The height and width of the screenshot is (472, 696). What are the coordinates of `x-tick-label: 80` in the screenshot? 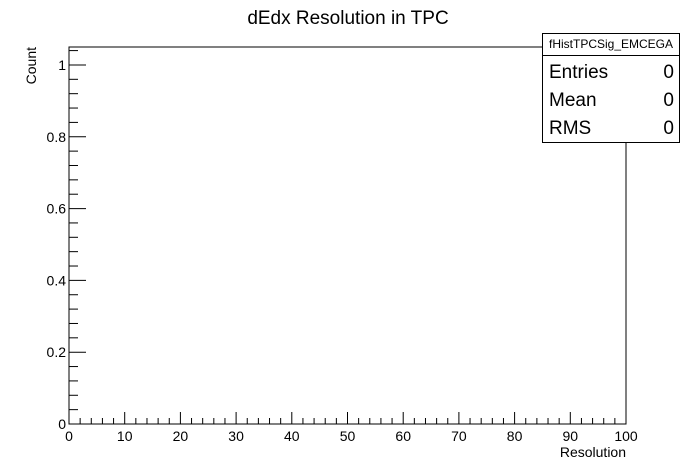 It's located at (515, 436).